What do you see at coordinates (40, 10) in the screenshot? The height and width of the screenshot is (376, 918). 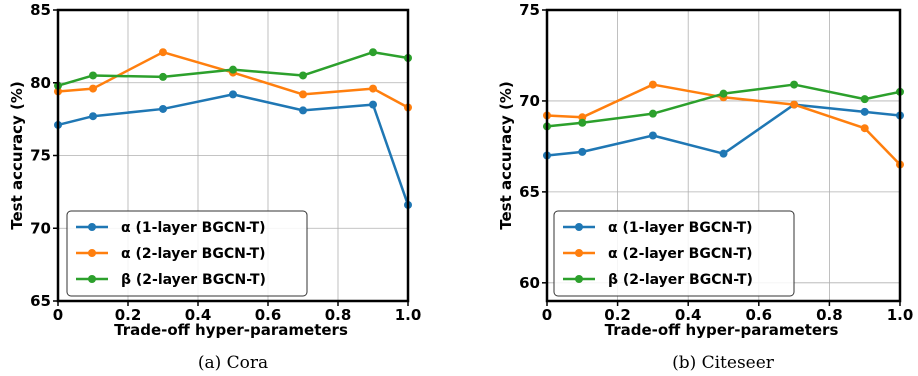 I see `y-tick-label: 85` at bounding box center [40, 10].